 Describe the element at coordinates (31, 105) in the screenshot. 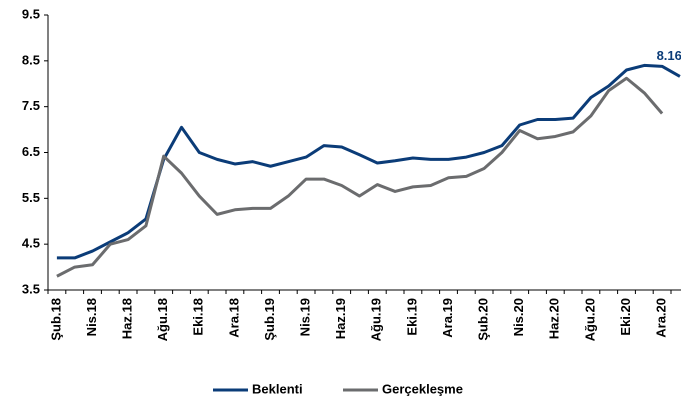

I see `y-tick-label: 7.5` at that location.